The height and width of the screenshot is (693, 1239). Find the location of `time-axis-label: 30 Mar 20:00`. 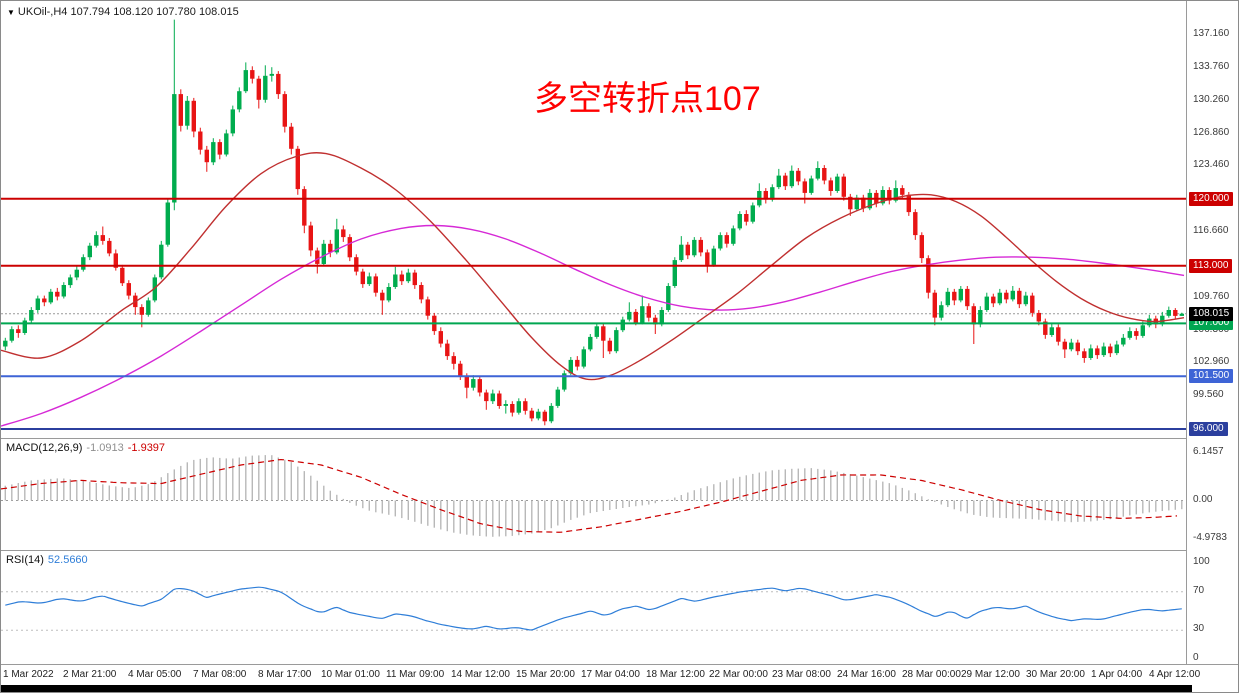

time-axis-label: 30 Mar 20:00 is located at coordinates (1055, 674).